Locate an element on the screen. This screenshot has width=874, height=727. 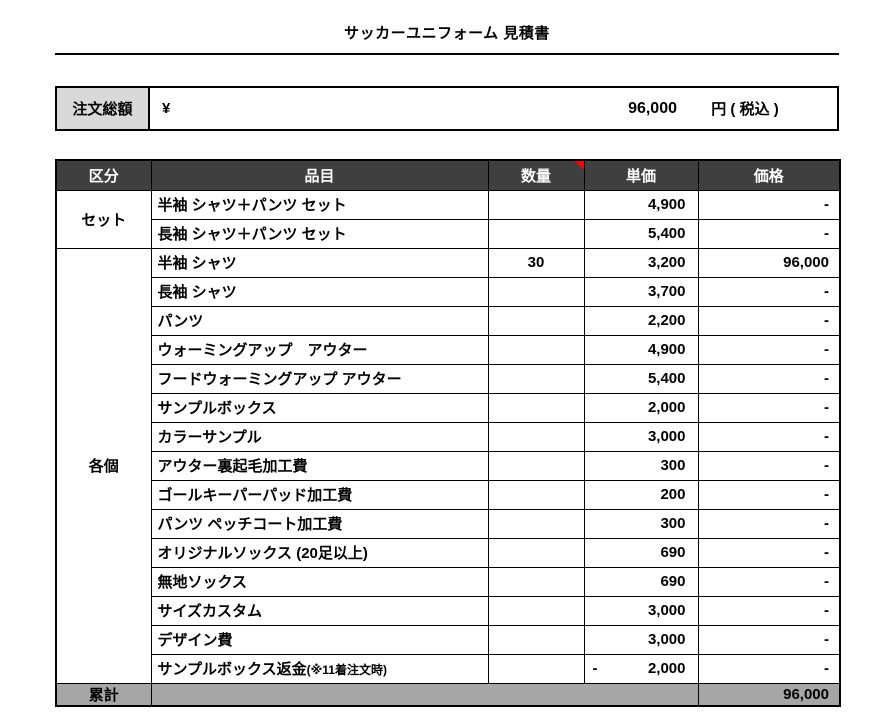
footer-total-price: 96,000 is located at coordinates (769, 694).